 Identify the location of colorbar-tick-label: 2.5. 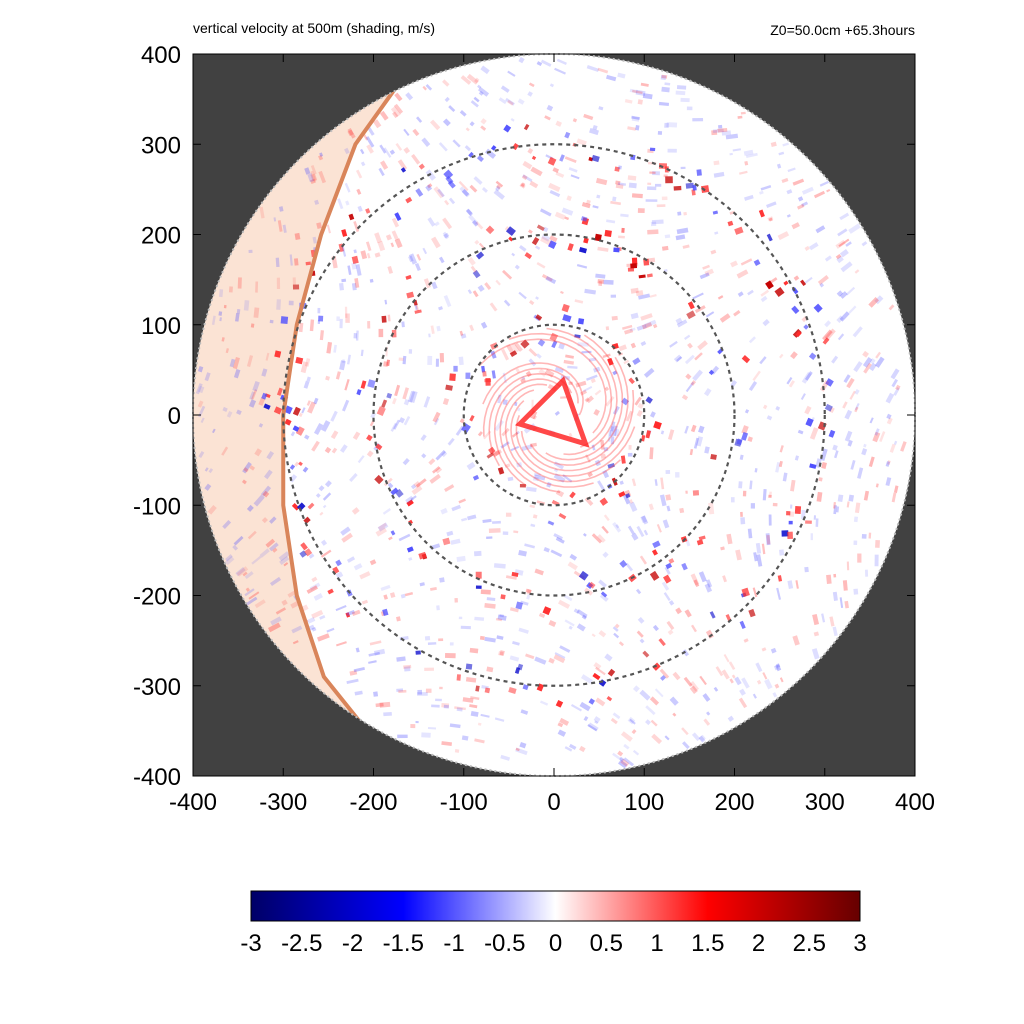
(809, 943).